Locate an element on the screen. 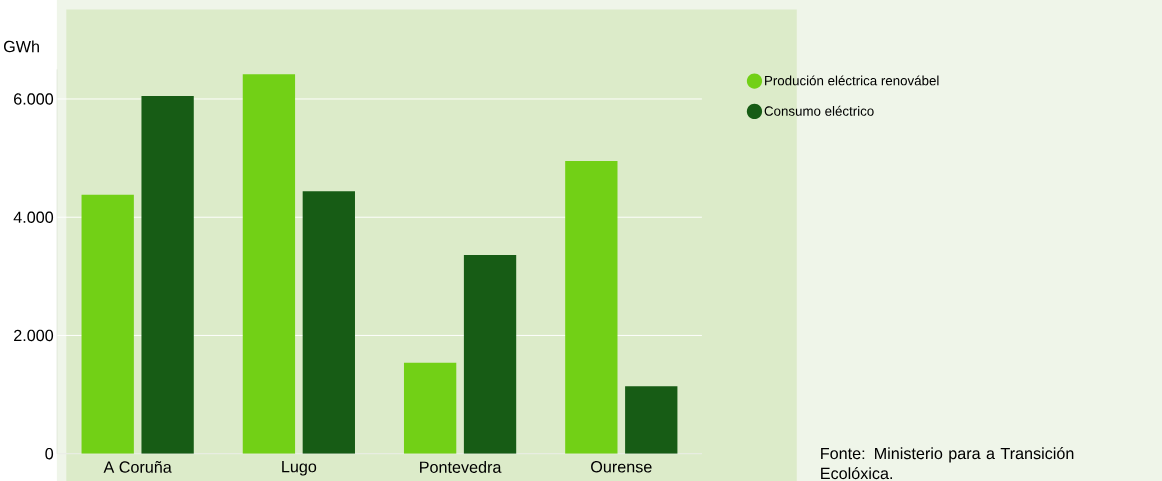 This screenshot has height=481, width=1162. source-note: Fonte: Ministerio para a Transición Ecolóxica. is located at coordinates (947, 463).